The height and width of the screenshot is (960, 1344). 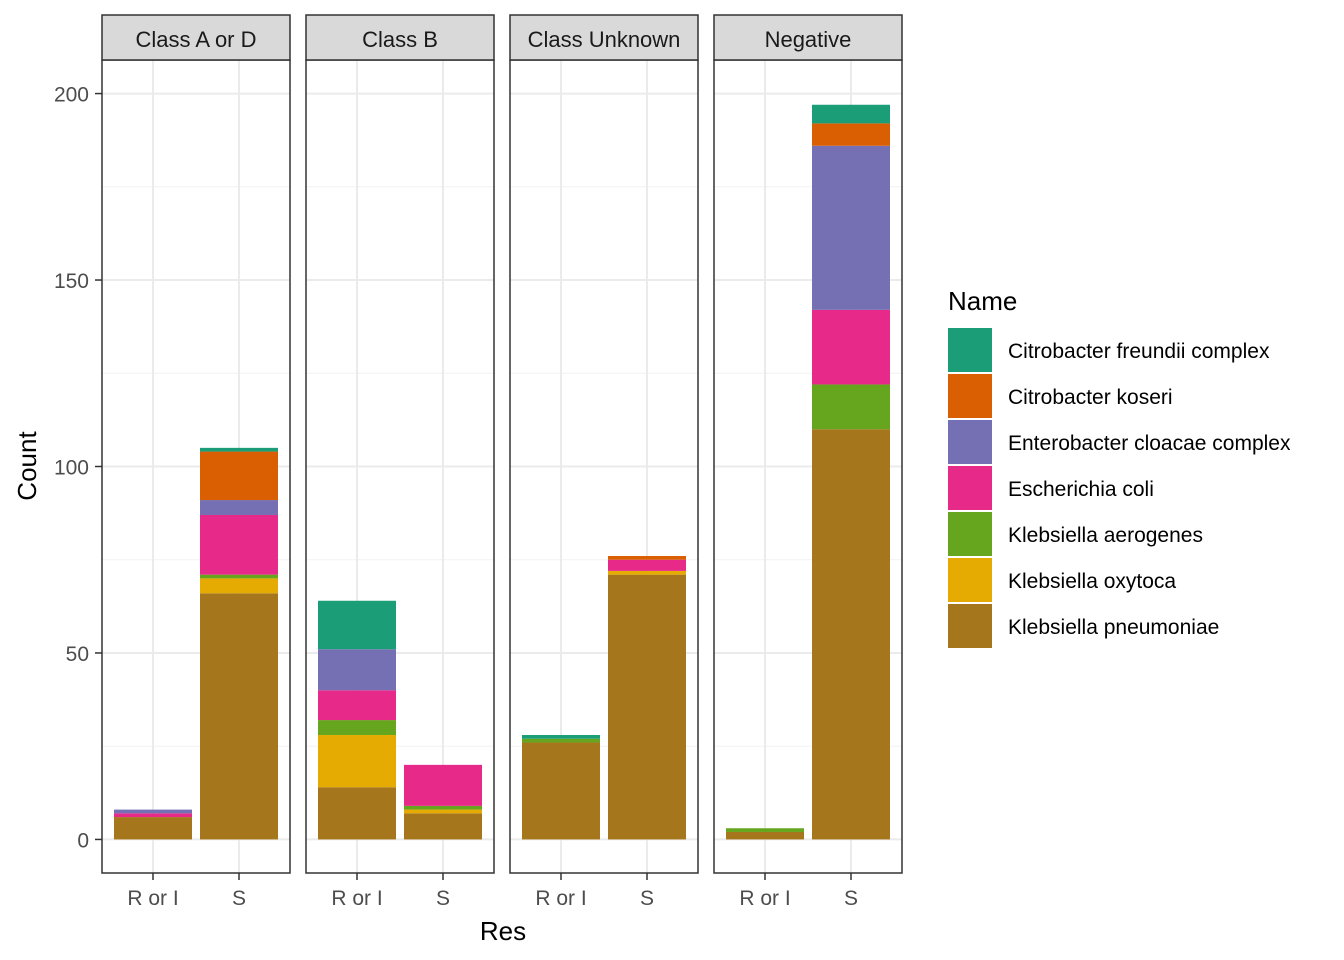 I want to click on legend-item: Citrobacter koseri, so click(x=1060, y=396).